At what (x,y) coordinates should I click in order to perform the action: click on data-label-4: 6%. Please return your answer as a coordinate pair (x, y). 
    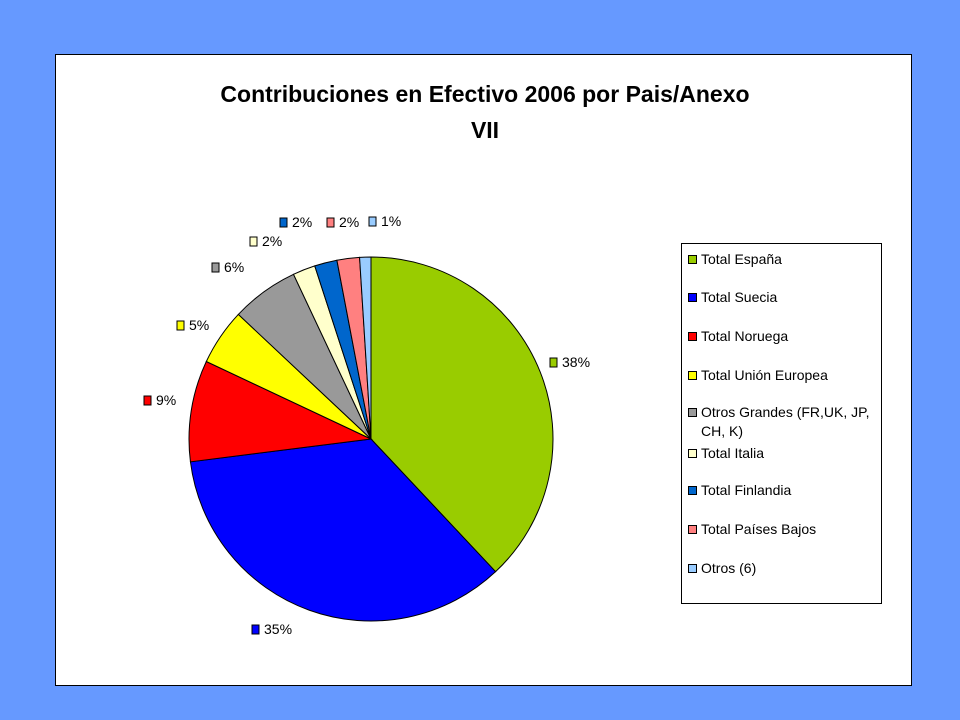
    Looking at the image, I should click on (227, 267).